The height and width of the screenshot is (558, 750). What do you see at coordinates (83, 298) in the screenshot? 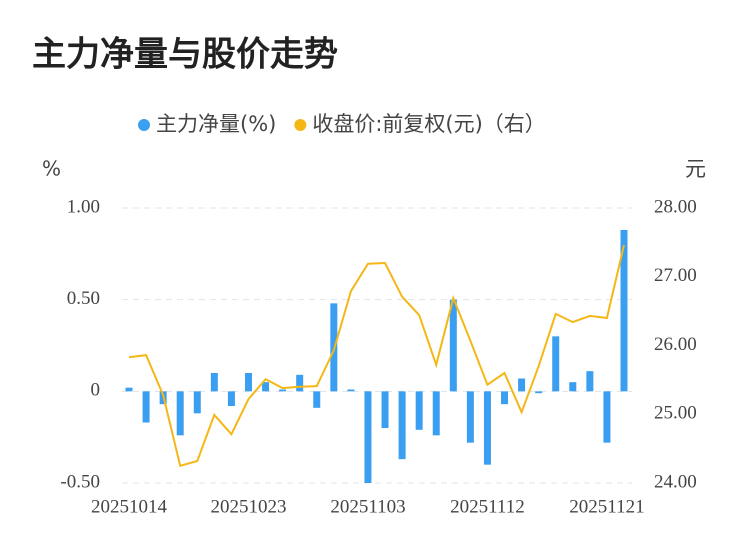
I see `y-tick-label: 0.50` at bounding box center [83, 298].